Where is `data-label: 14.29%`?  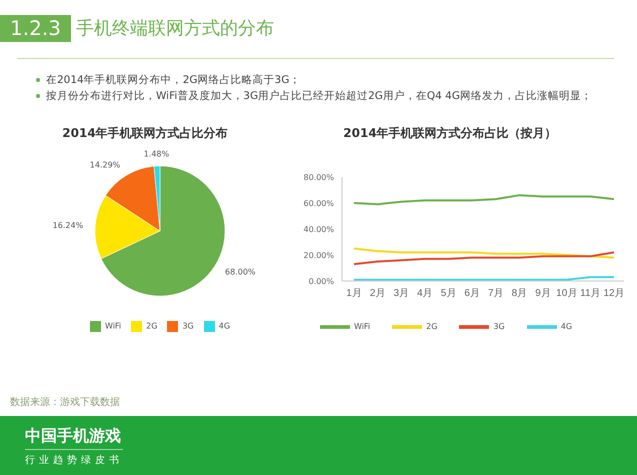
data-label: 14.29% is located at coordinates (105, 165).